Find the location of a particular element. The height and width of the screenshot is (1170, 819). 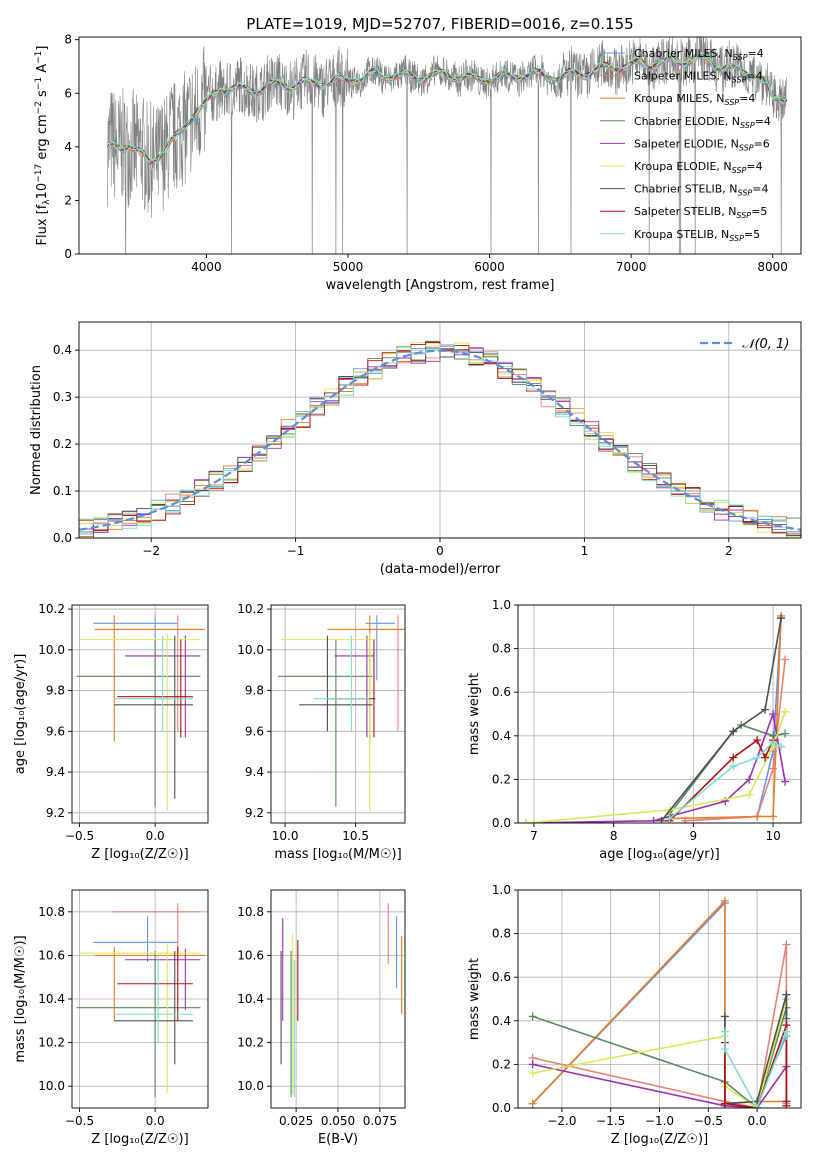

x-tick-label: −1.5 is located at coordinates (610, 1121).